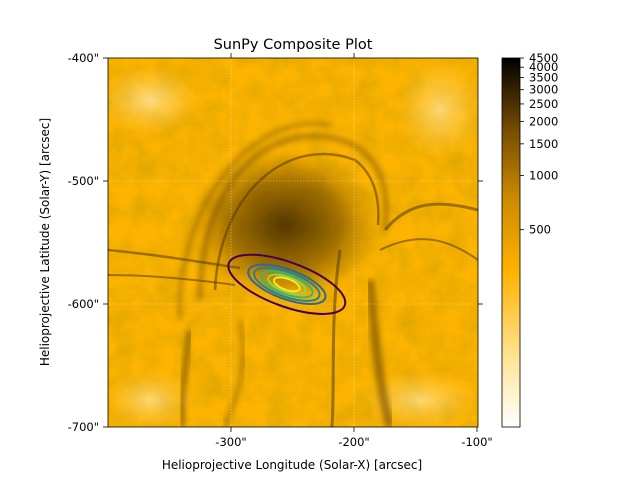  Describe the element at coordinates (285, 225) in the screenshot. I see `active-region-core` at that location.